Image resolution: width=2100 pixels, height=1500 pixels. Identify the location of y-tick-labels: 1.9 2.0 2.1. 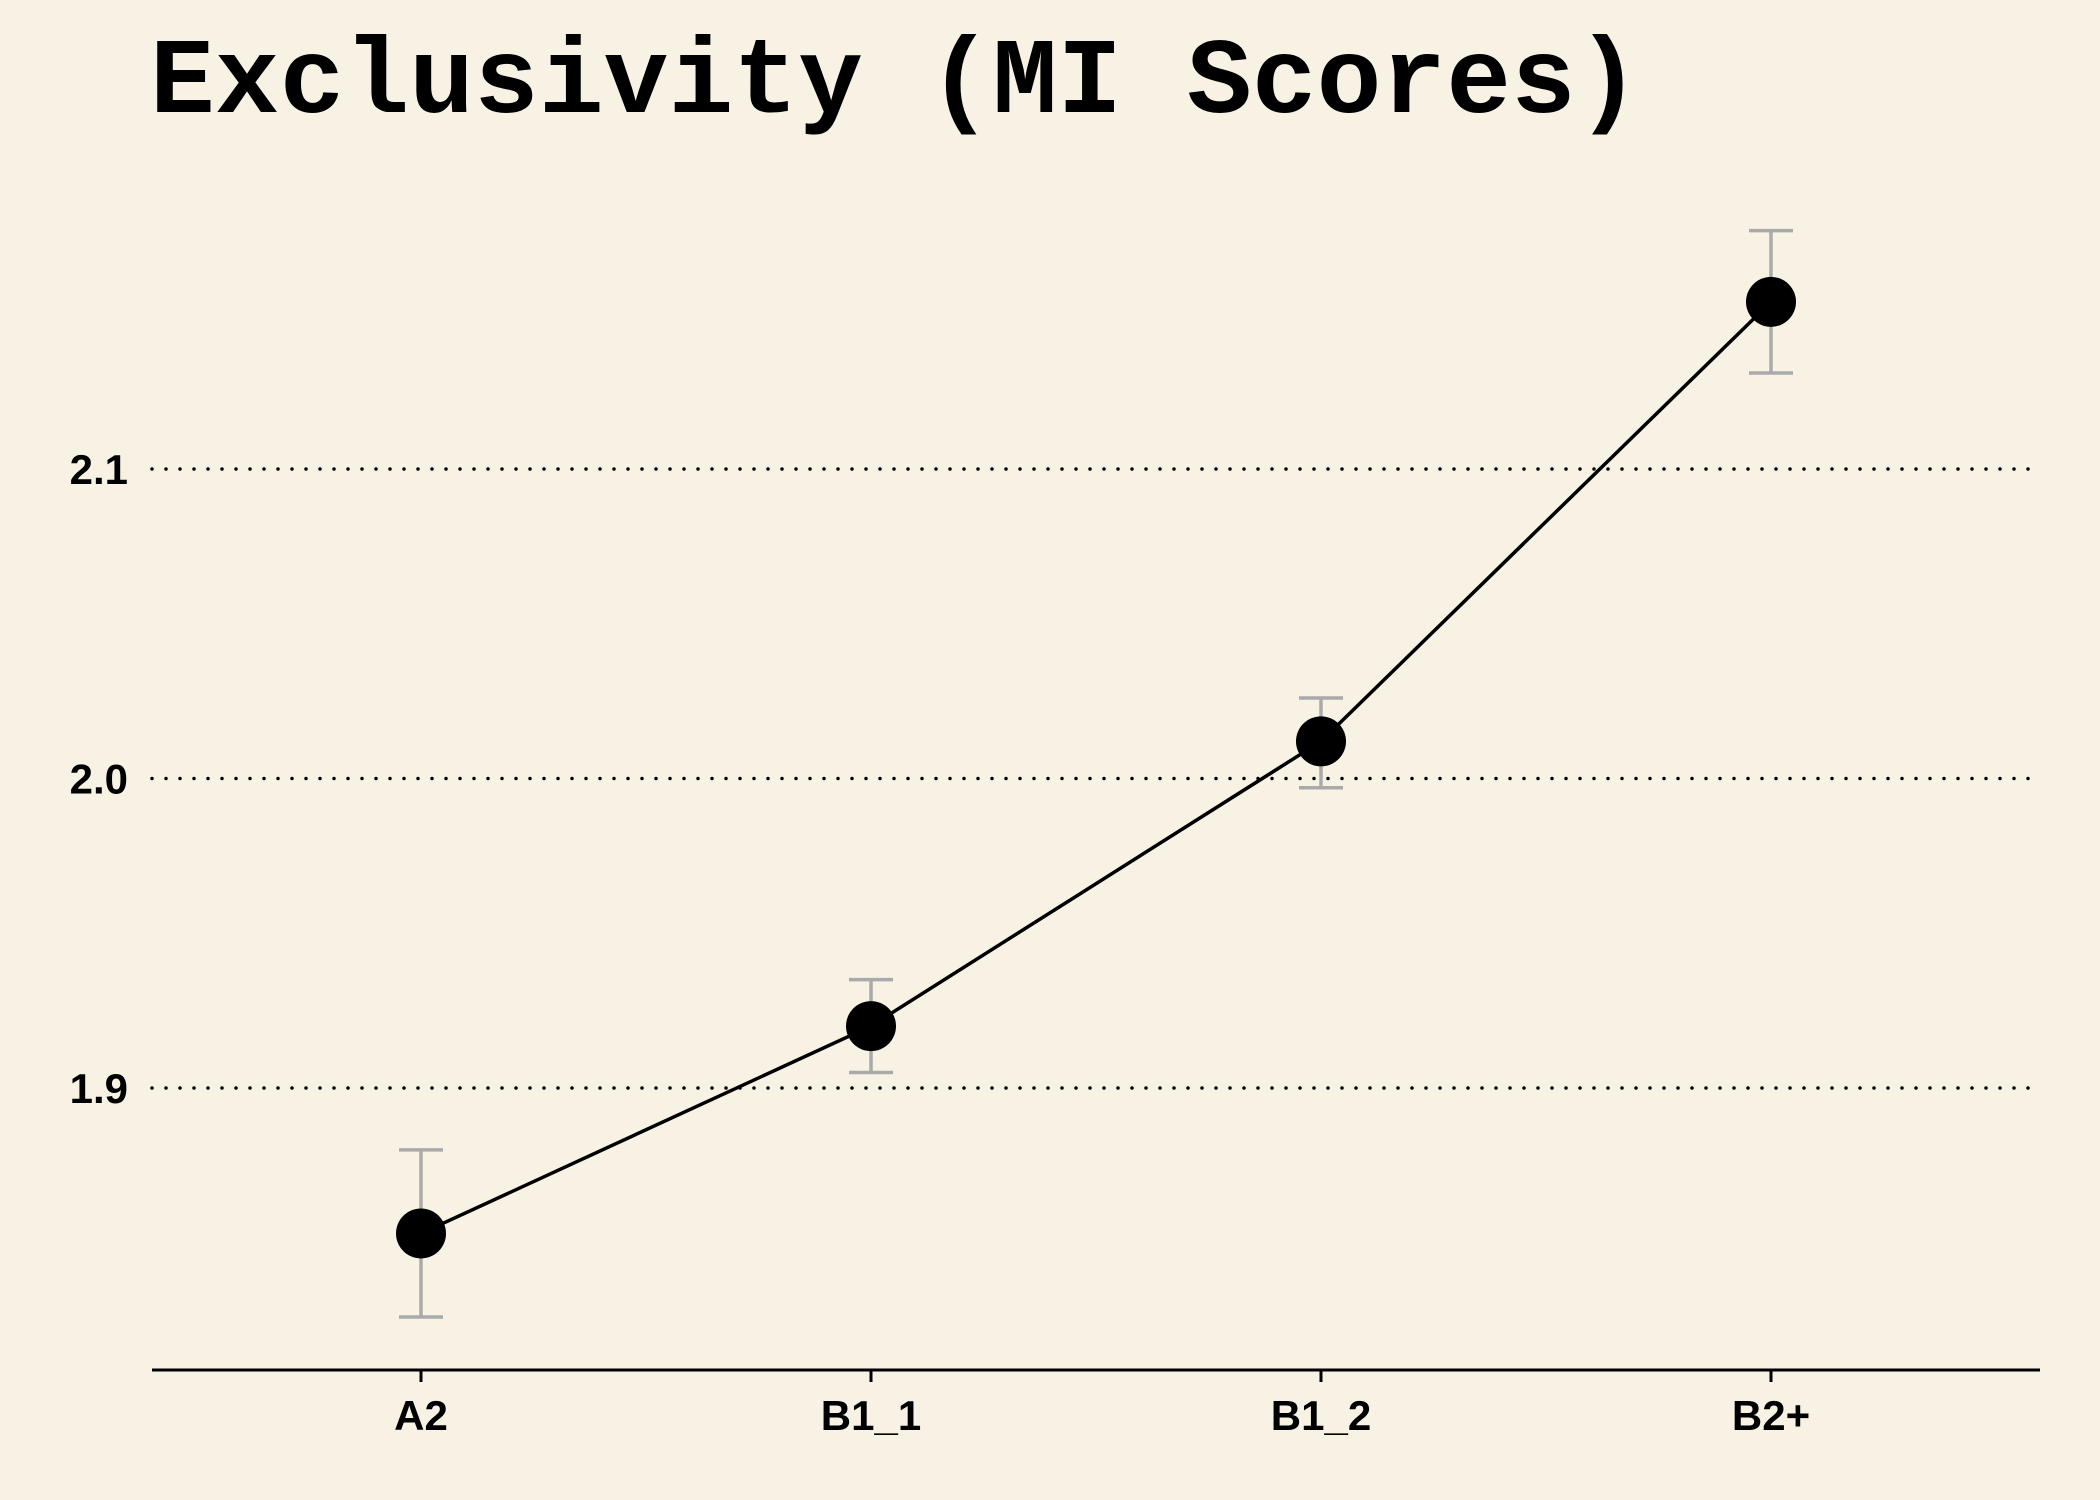
(99, 779).